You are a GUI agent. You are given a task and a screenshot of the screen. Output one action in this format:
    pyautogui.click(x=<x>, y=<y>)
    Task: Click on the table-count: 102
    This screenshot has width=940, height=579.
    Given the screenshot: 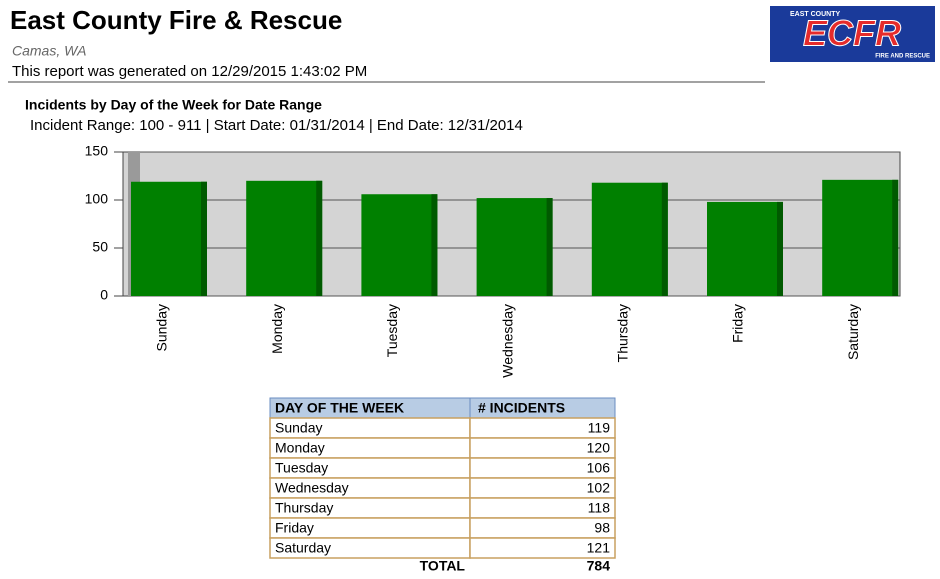 What is the action you would take?
    pyautogui.click(x=599, y=488)
    